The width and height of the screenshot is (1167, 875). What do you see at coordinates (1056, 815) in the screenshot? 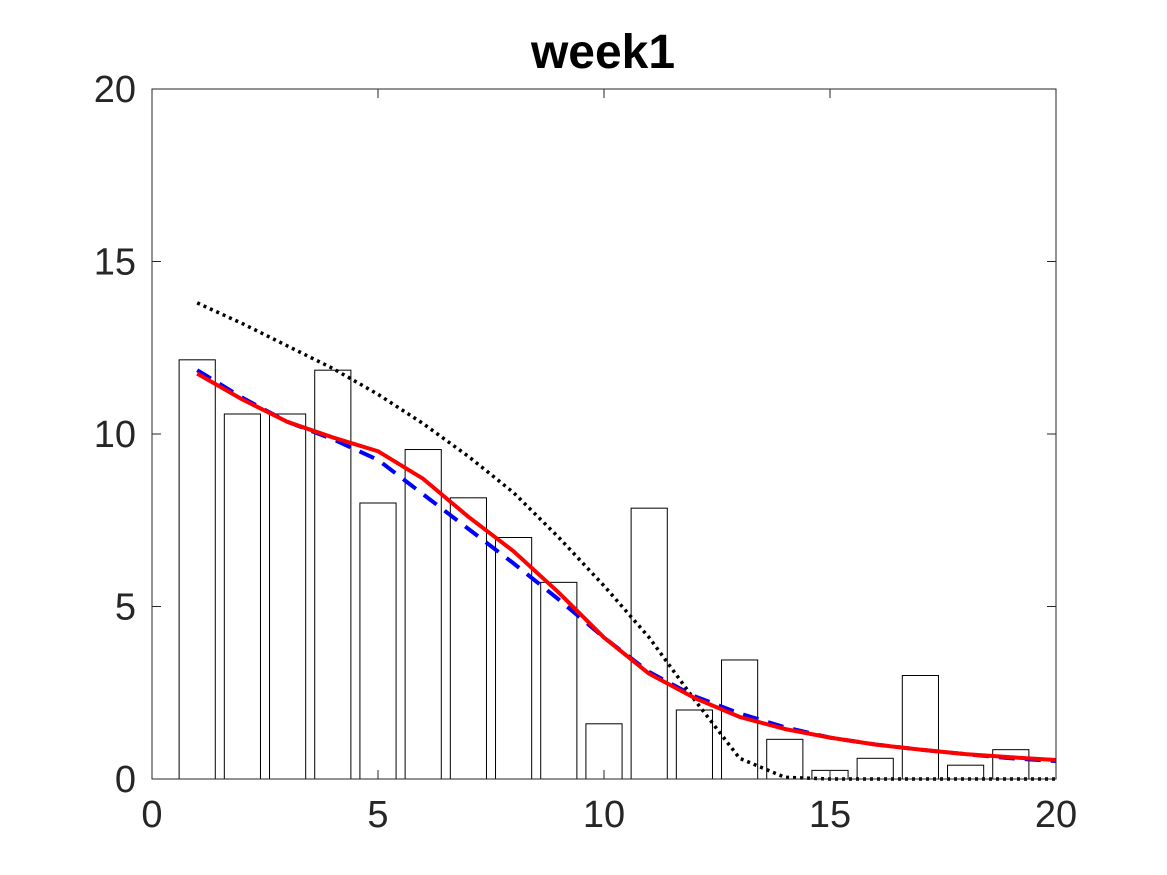
I see `x-tick-label: 20` at bounding box center [1056, 815].